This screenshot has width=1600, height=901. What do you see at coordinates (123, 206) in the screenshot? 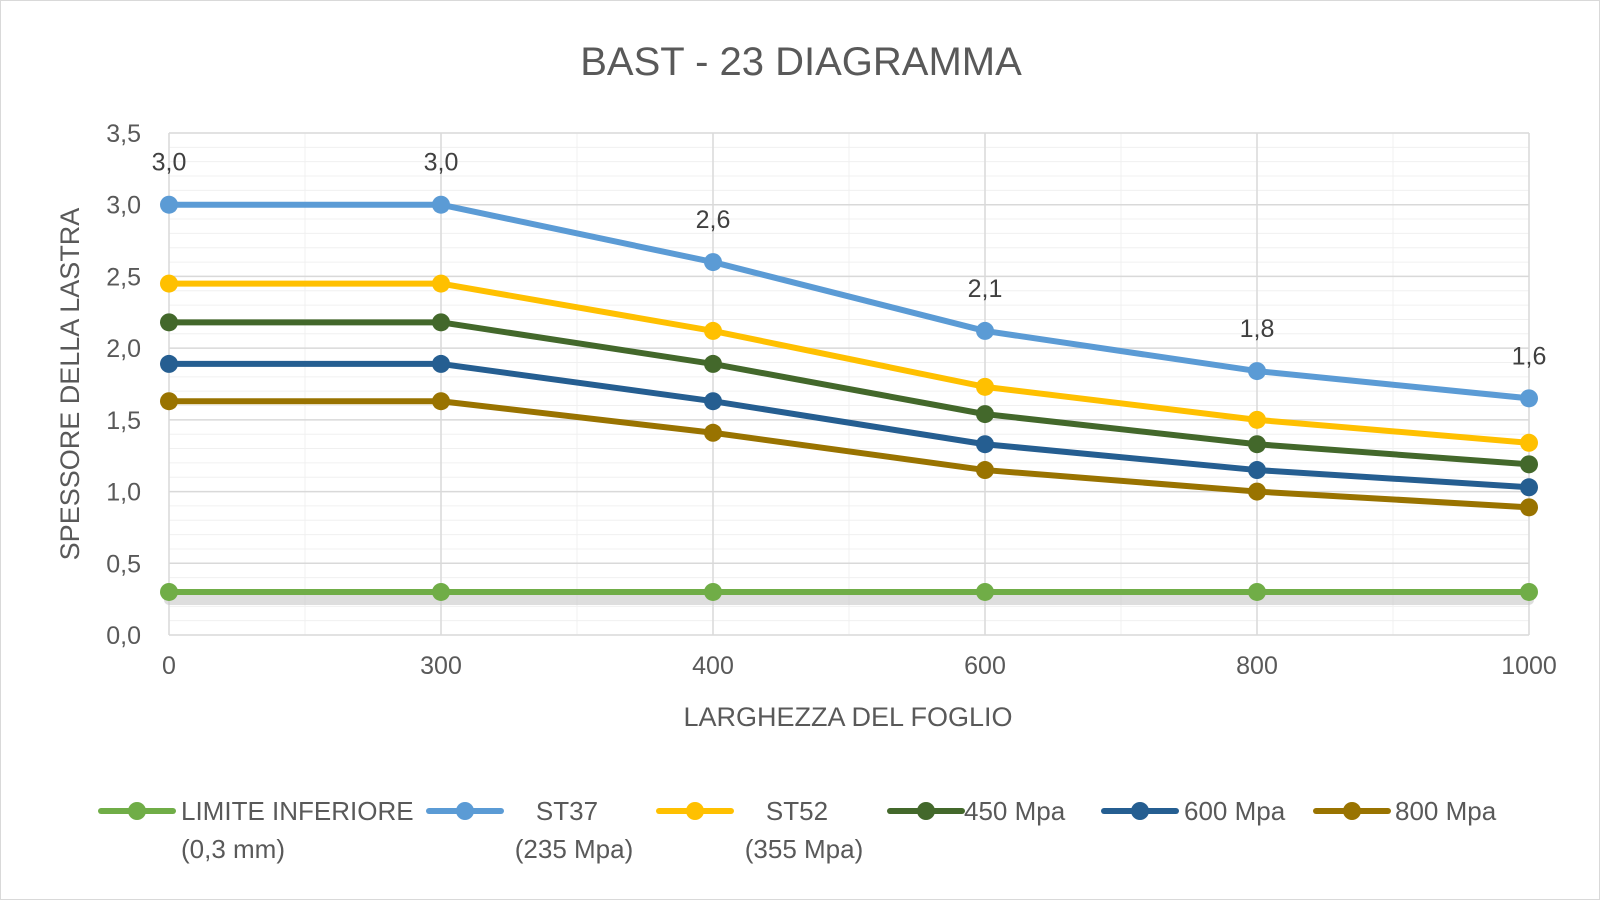
I see `y-tick-label: 3,0` at bounding box center [123, 206].